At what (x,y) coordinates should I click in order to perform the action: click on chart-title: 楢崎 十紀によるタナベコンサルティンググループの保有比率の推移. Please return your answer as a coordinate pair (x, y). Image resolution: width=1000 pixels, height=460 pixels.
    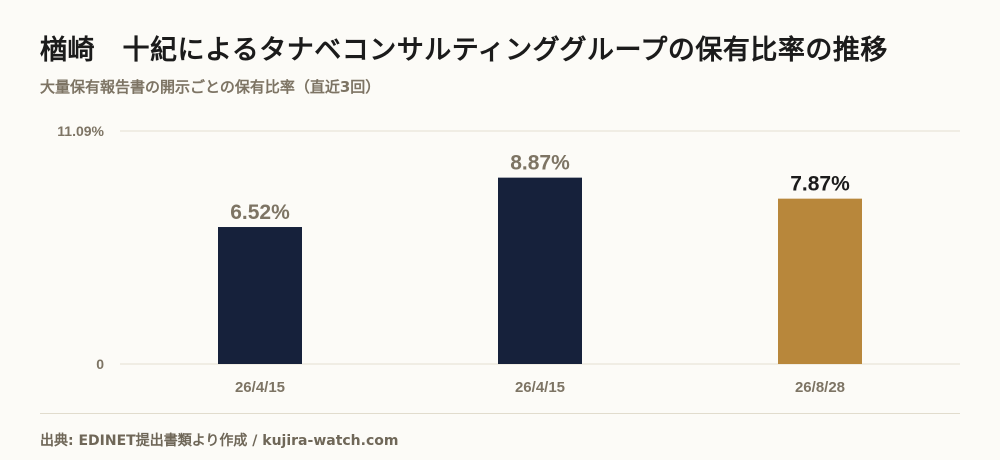
    Looking at the image, I should click on (464, 50).